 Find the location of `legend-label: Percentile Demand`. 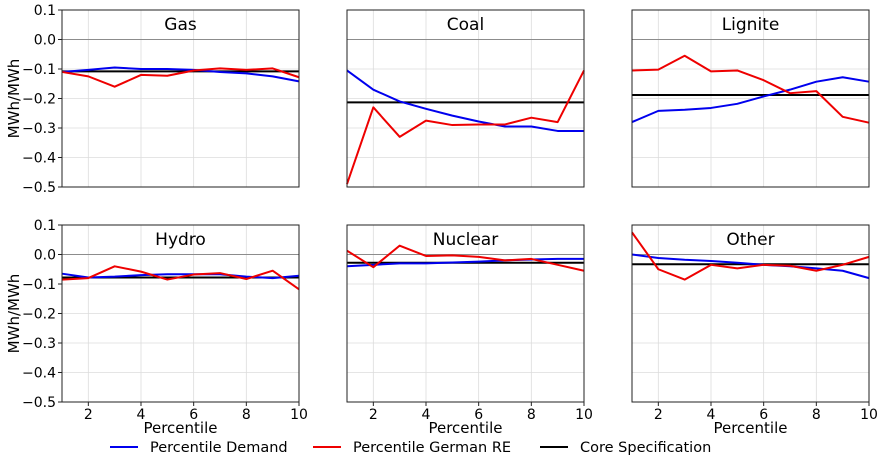

legend-label: Percentile Demand is located at coordinates (219, 448).